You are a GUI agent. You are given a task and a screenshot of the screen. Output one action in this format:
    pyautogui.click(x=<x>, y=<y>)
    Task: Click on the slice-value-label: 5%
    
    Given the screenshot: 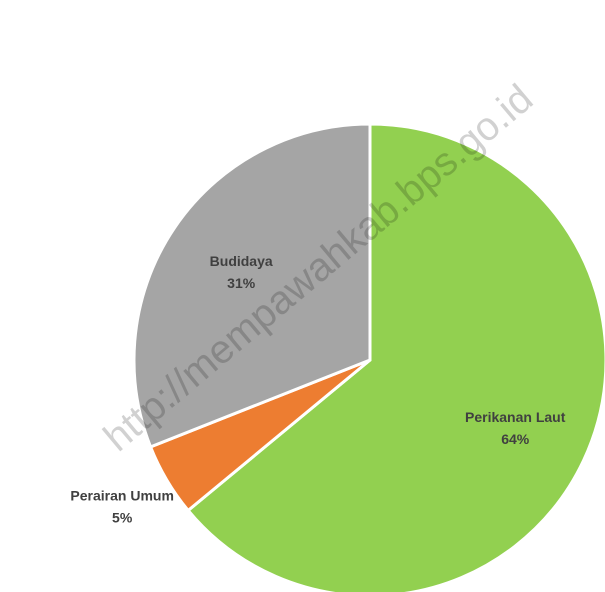 What is the action you would take?
    pyautogui.click(x=122, y=517)
    